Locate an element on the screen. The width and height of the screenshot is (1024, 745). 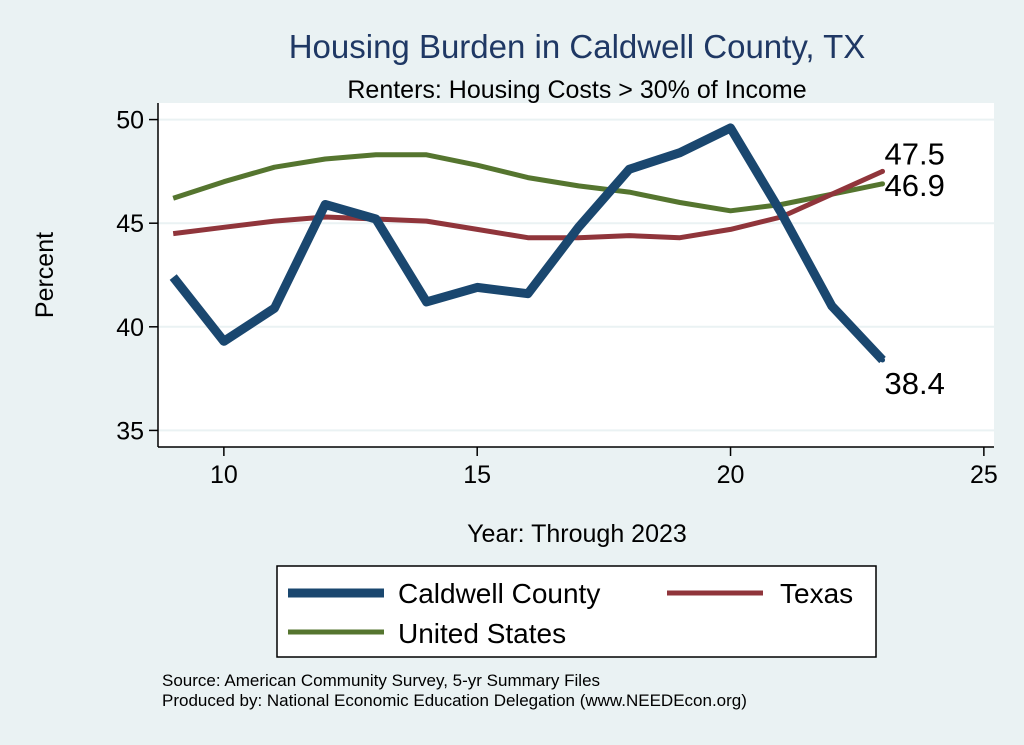
y-tick-label-50: 50 is located at coordinates (130, 121).